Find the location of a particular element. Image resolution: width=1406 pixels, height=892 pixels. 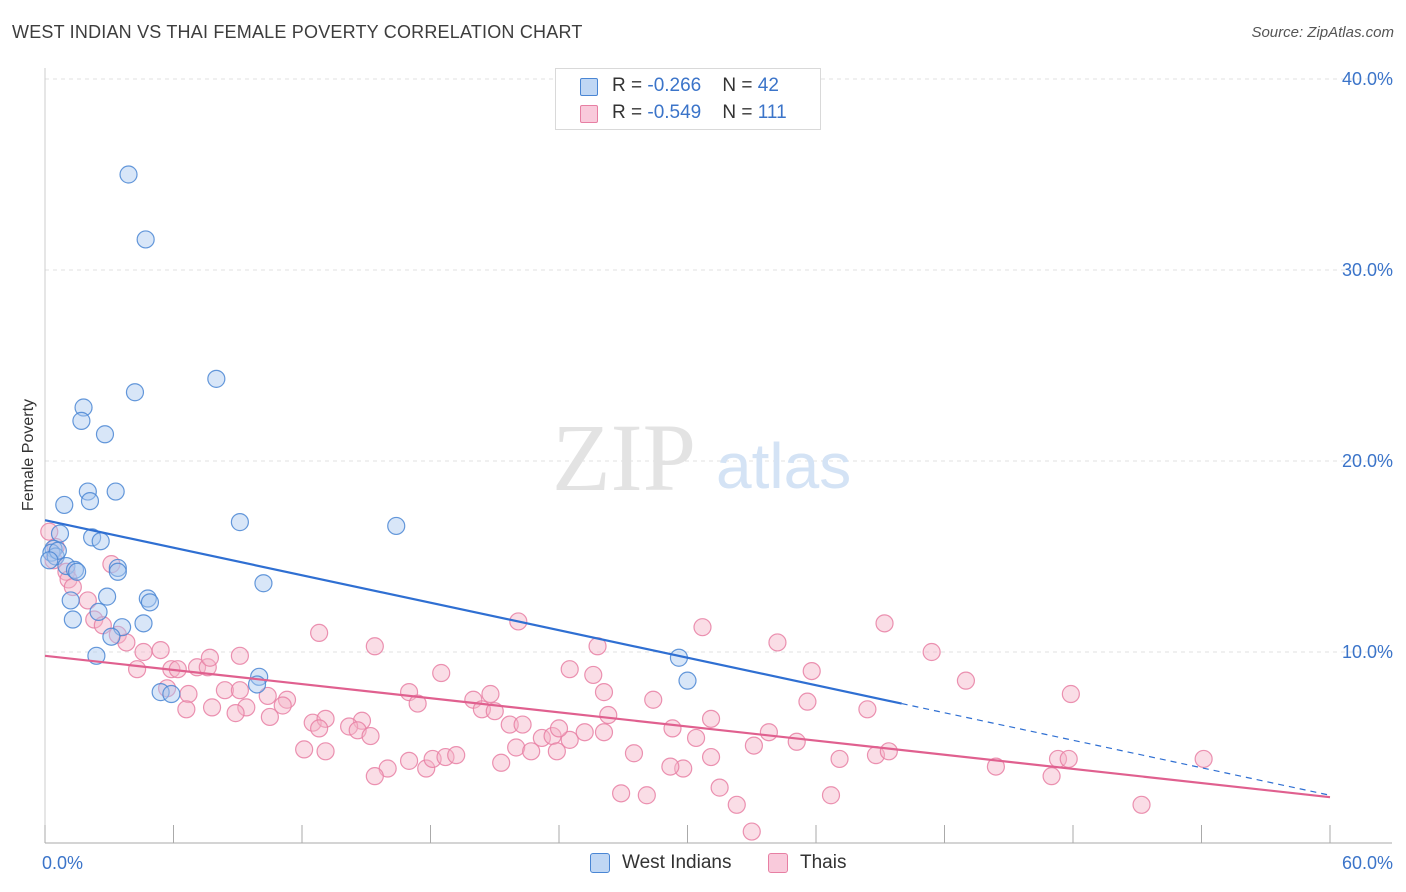

watermark-zip: ZIP is located at coordinates (624, 457).